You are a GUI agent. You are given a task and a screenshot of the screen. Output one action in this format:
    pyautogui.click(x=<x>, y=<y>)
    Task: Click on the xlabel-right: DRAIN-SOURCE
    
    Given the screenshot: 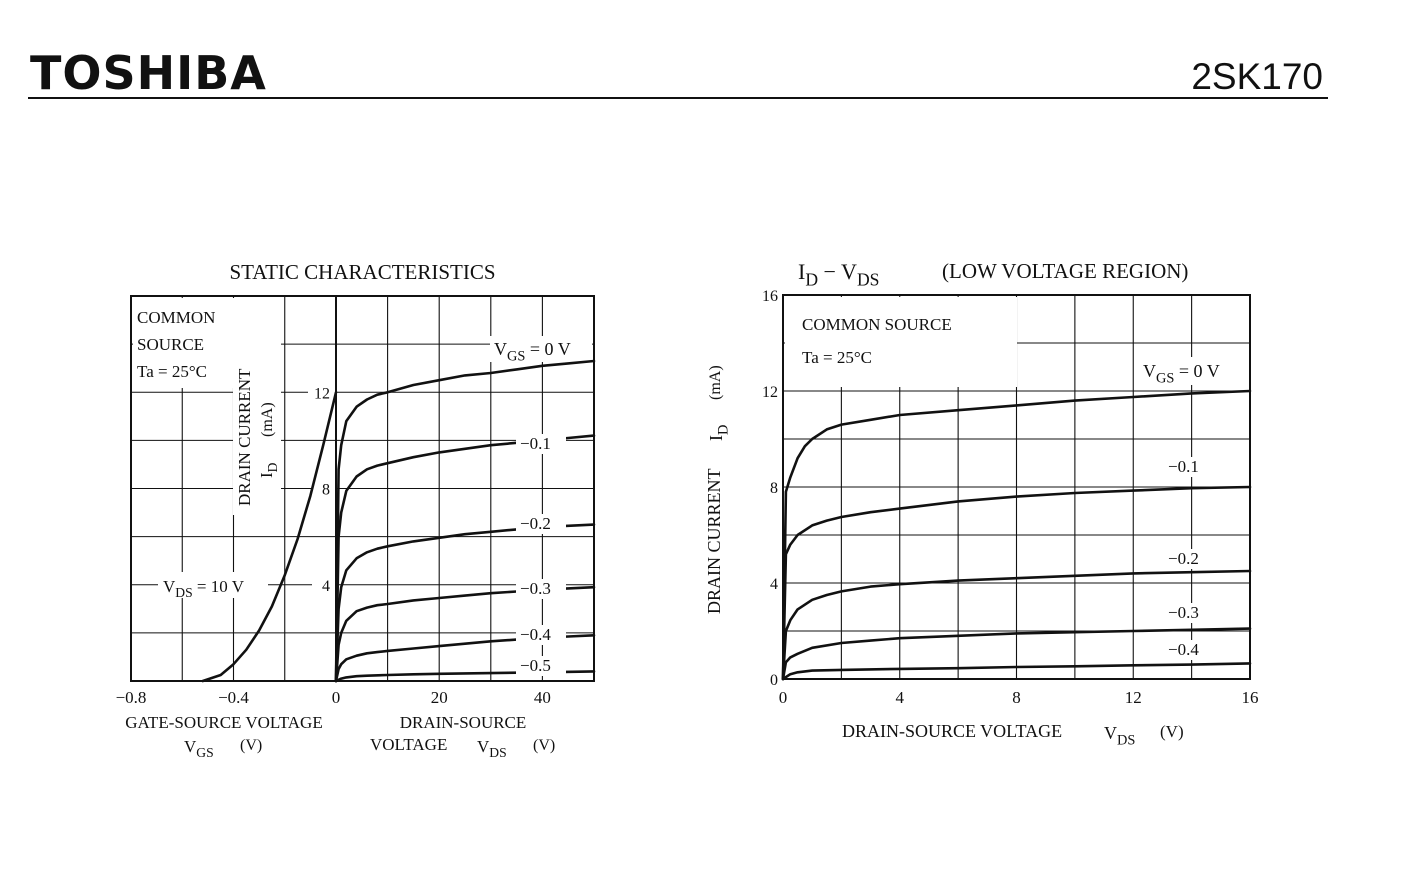 What is the action you would take?
    pyautogui.click(x=463, y=722)
    